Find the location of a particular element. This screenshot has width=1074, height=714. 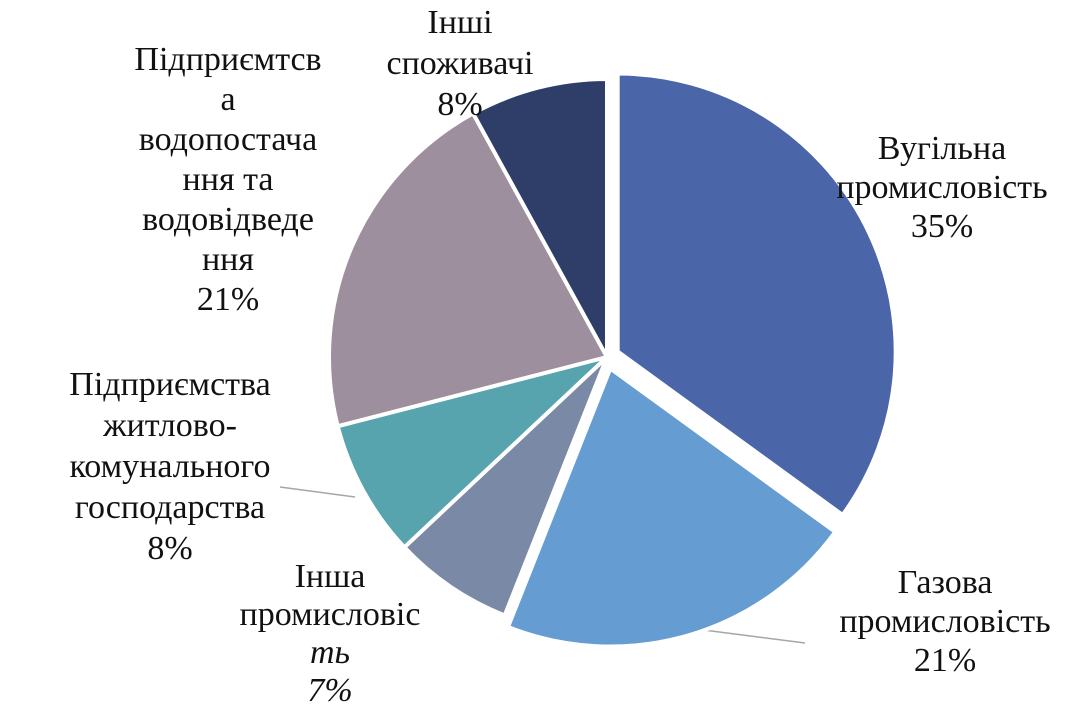

slice-label-water-supply-line-4: ння та is located at coordinates (228, 179).